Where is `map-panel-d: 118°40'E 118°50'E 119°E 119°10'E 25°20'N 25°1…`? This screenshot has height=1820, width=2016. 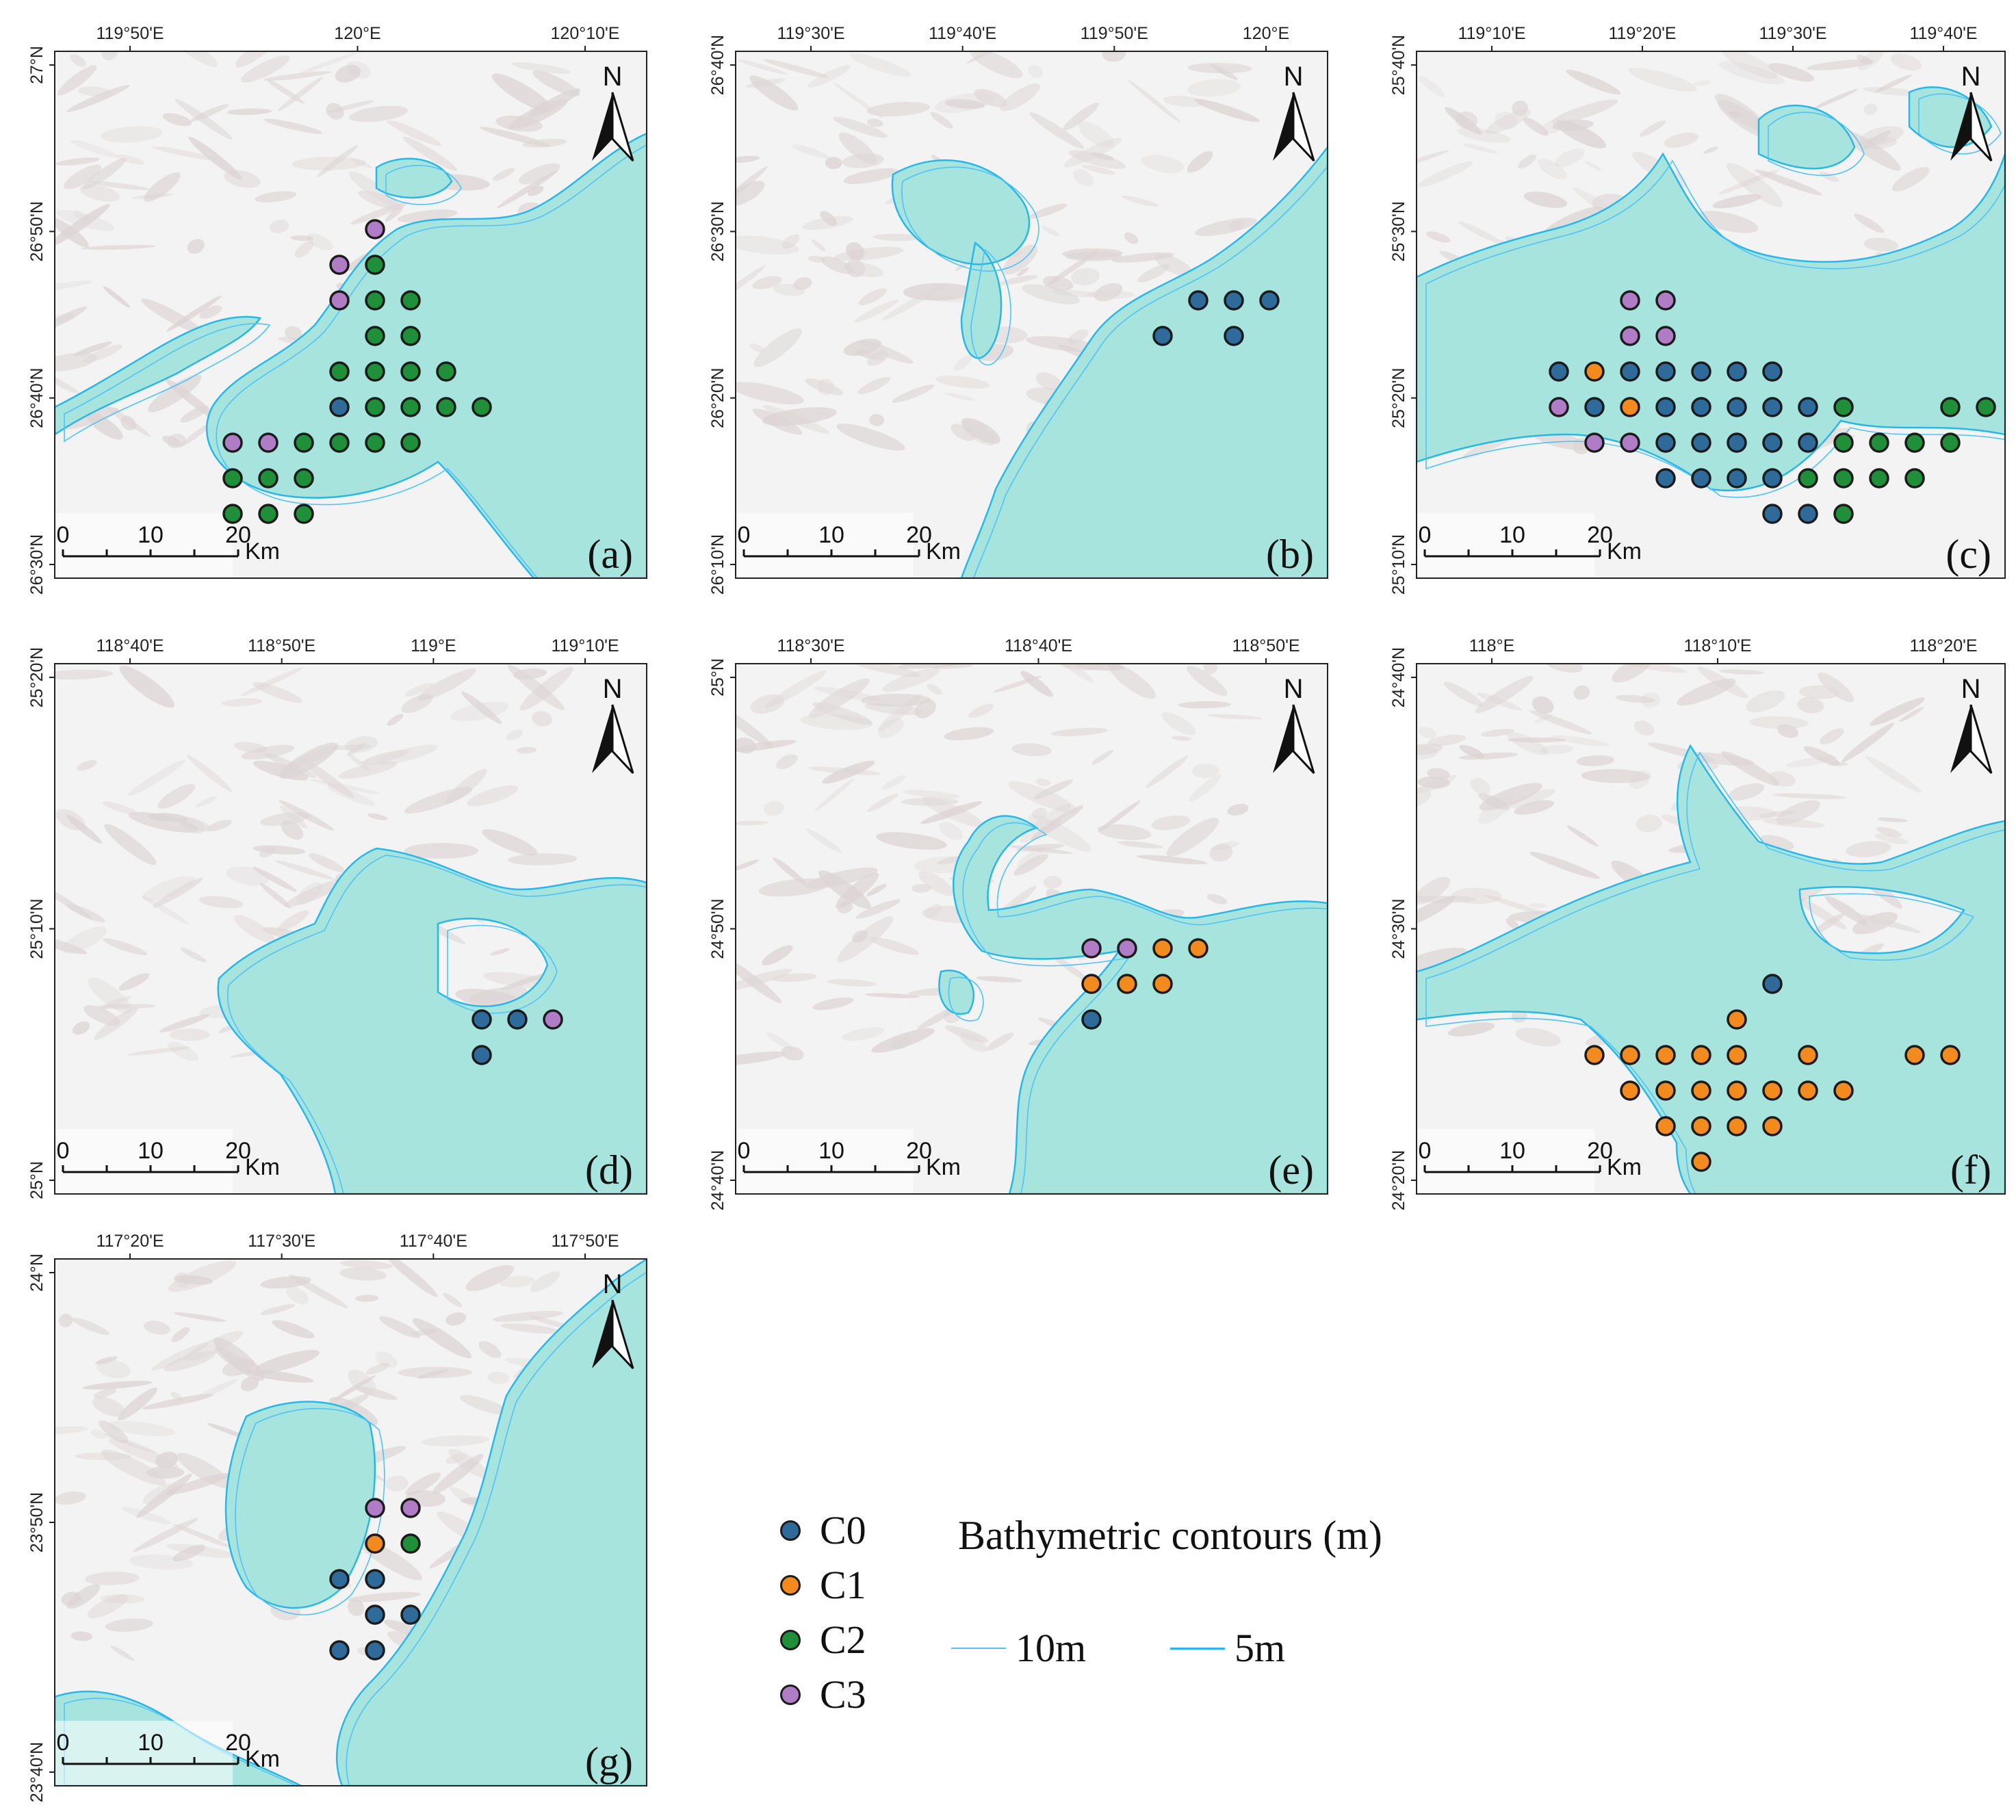
map-panel-d: 118°40'E 118°50'E 119°E 119°10'E 25°20'N 25°1… is located at coordinates (337, 917).